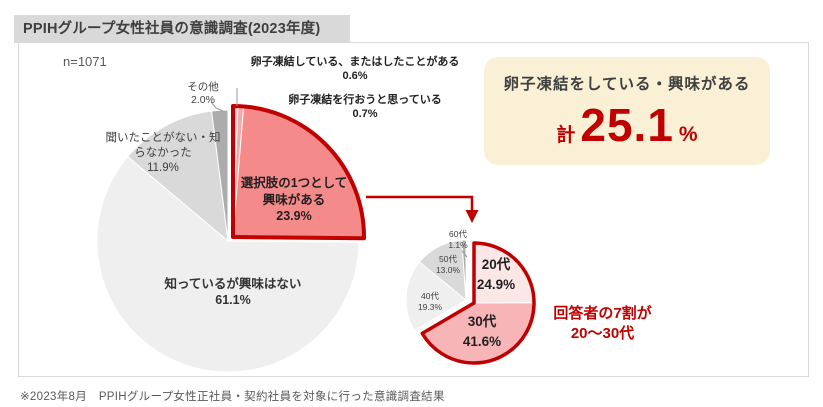 Image resolution: width=823 pixels, height=407 pixels. What do you see at coordinates (163, 168) in the screenshot?
I see `segment-value: 11.9%` at bounding box center [163, 168].